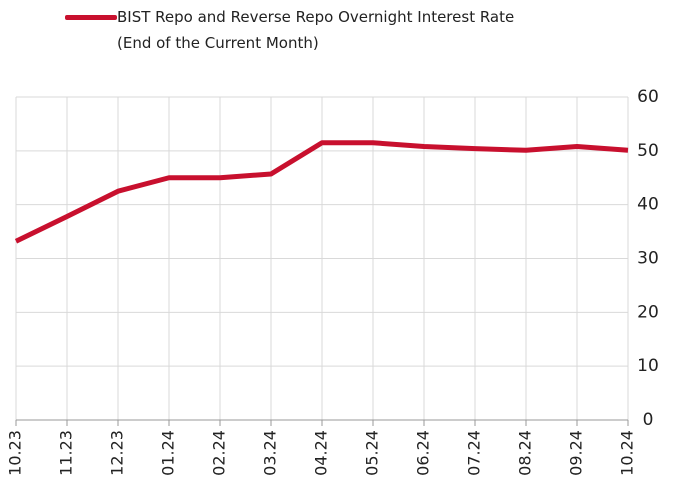  What do you see at coordinates (474, 453) in the screenshot?
I see `x-tick-label: 07.24` at bounding box center [474, 453].